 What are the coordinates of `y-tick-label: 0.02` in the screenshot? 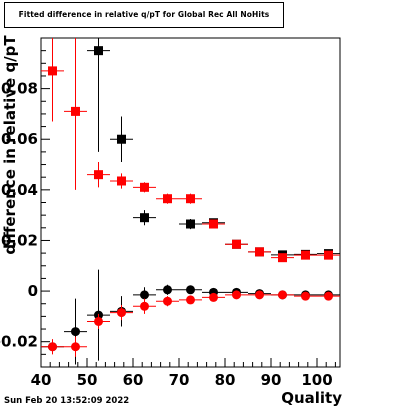 It's located at (19, 240).